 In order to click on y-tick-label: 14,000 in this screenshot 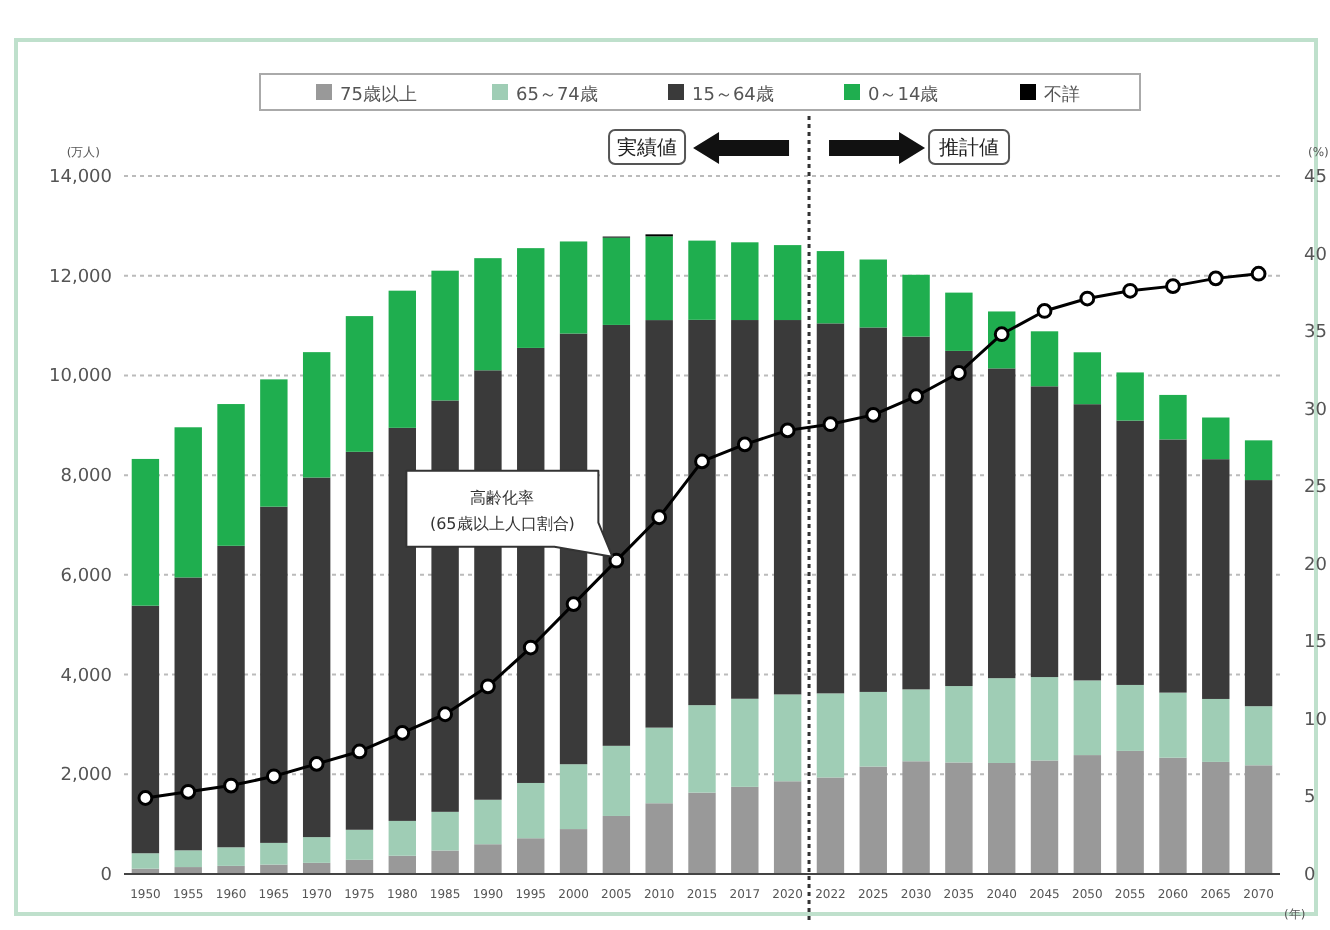, I will do `click(81, 178)`.